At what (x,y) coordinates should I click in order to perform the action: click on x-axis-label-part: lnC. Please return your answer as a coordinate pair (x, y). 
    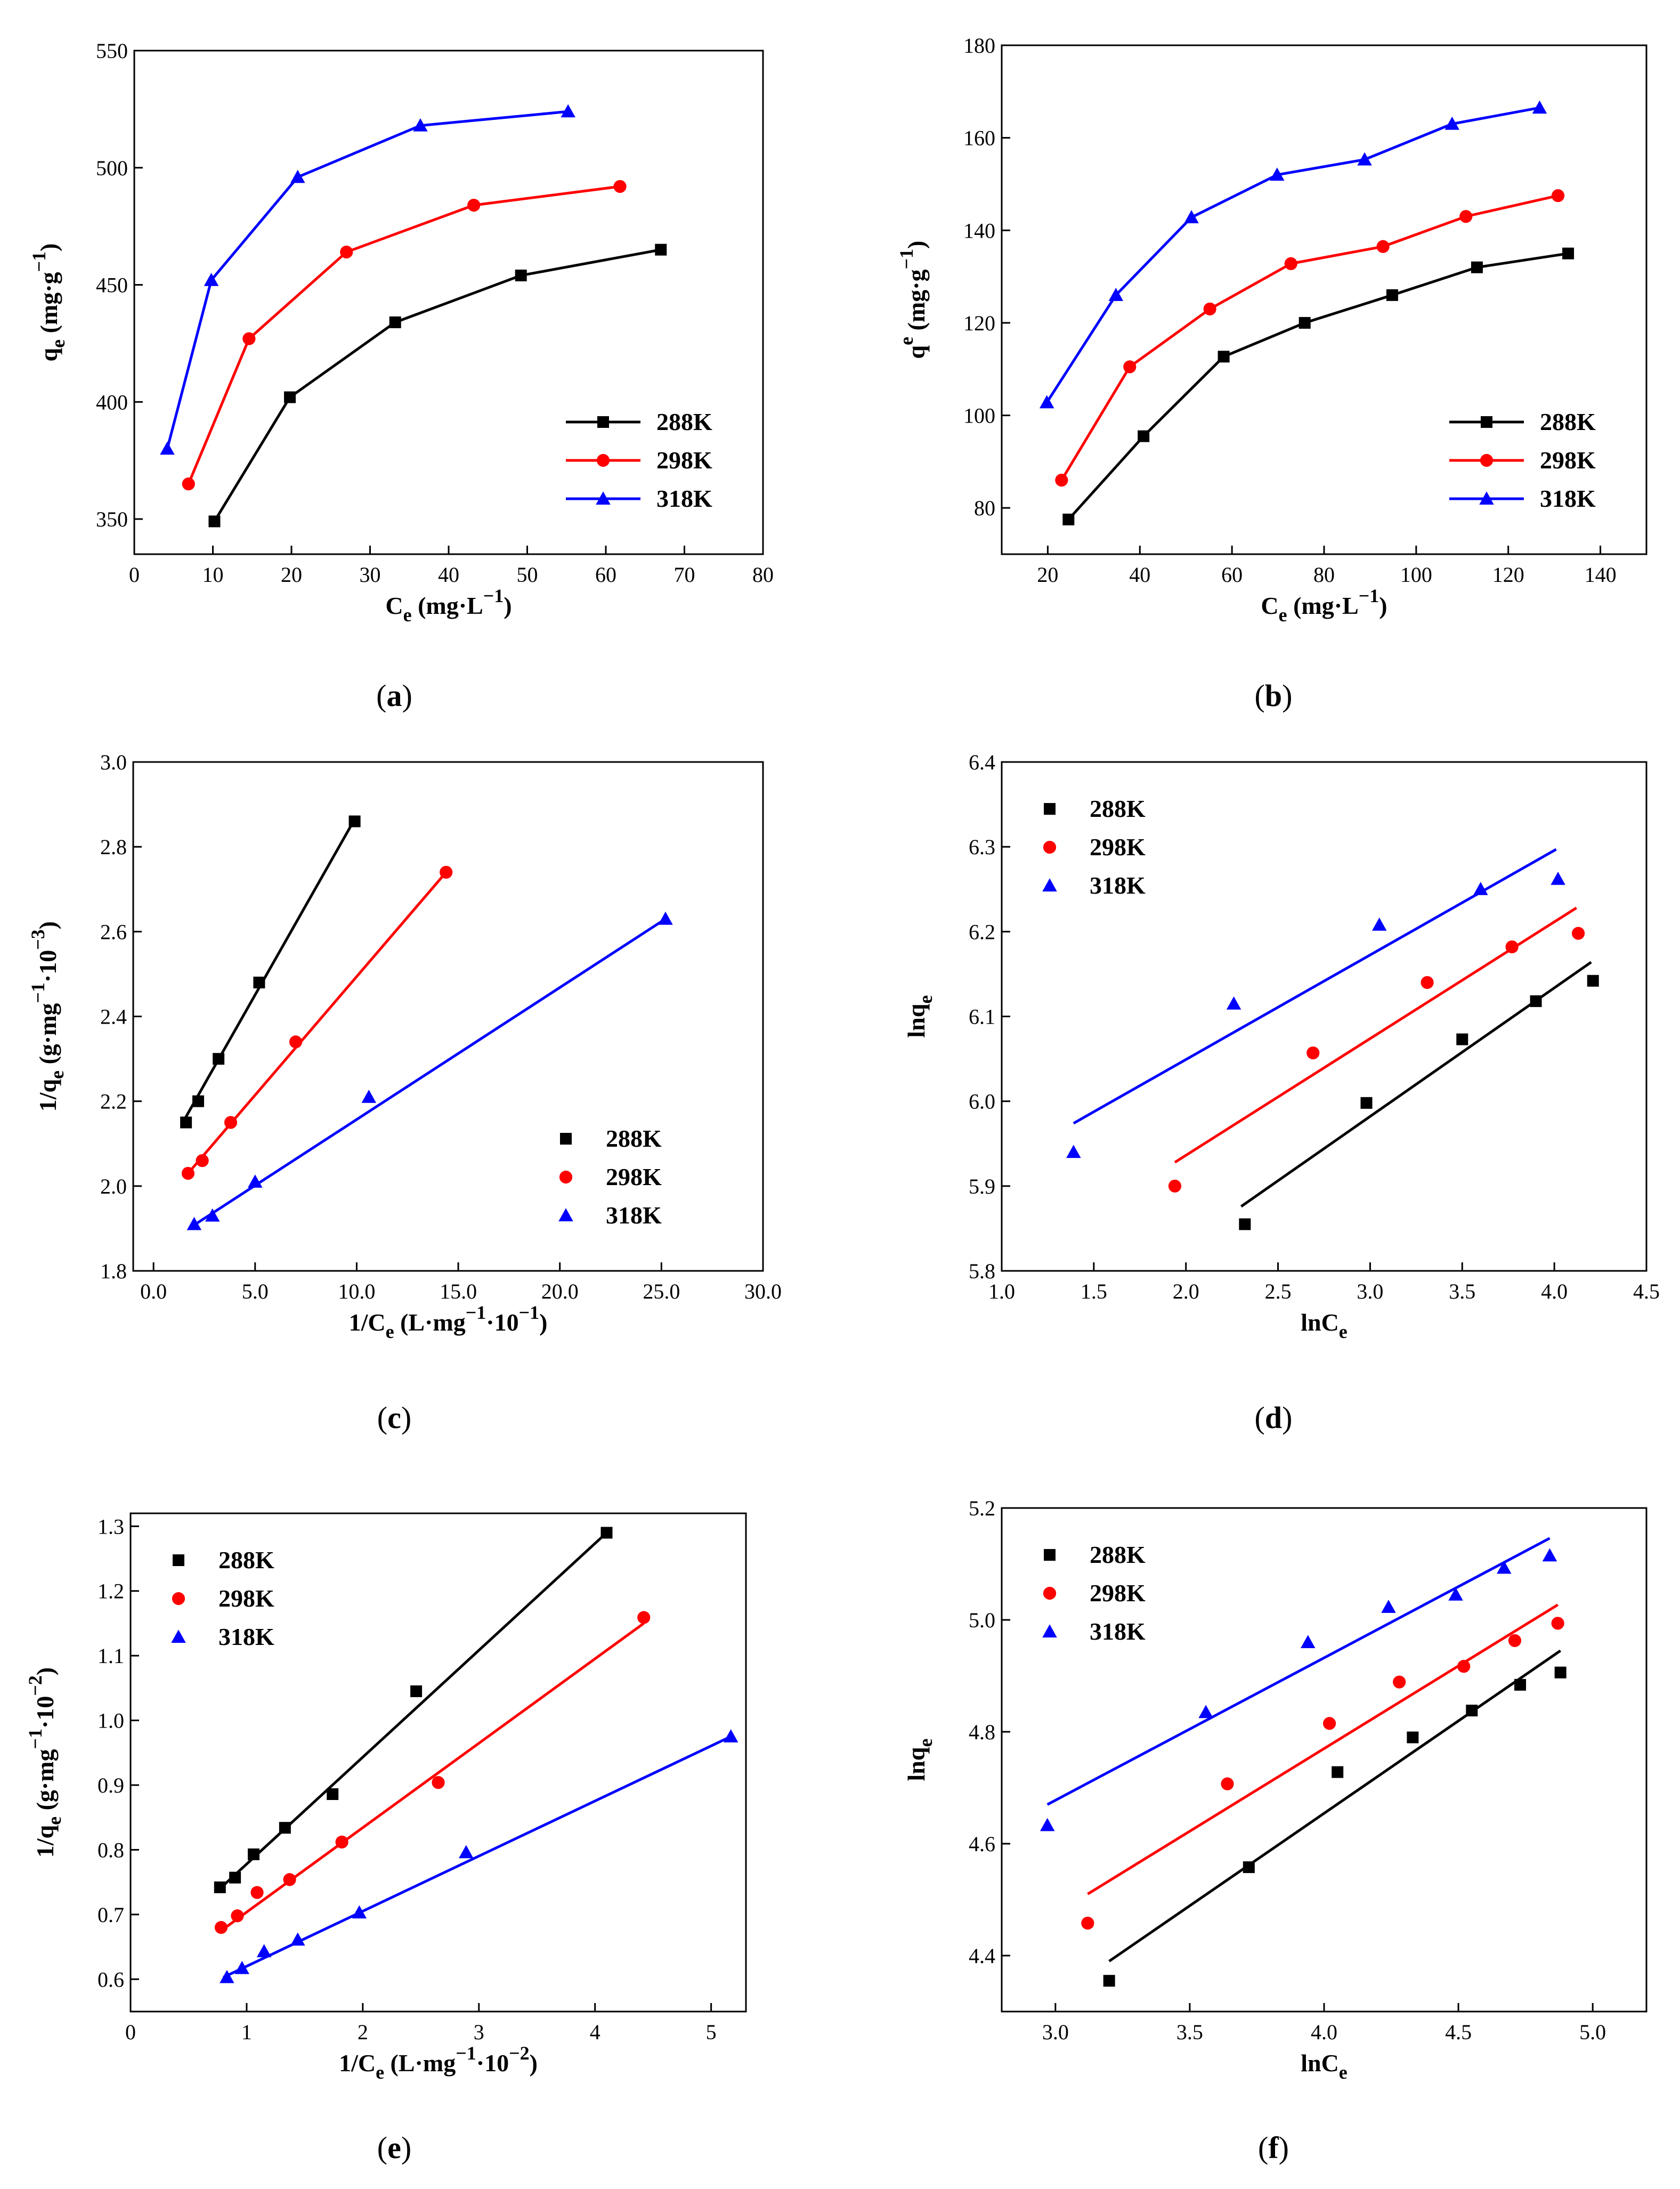
    Looking at the image, I should click on (1320, 2063).